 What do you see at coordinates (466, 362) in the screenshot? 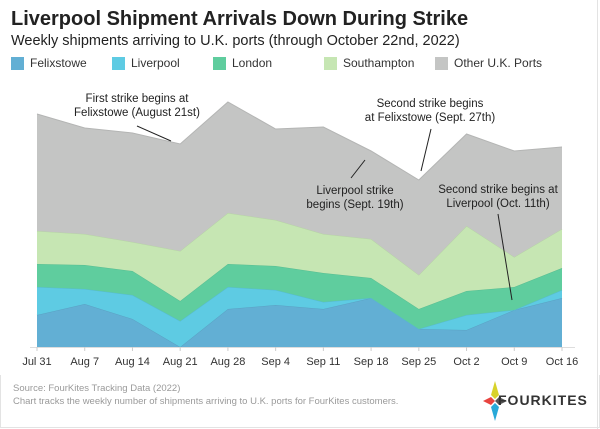
I see `x-tick-label: Oct 2` at bounding box center [466, 362].